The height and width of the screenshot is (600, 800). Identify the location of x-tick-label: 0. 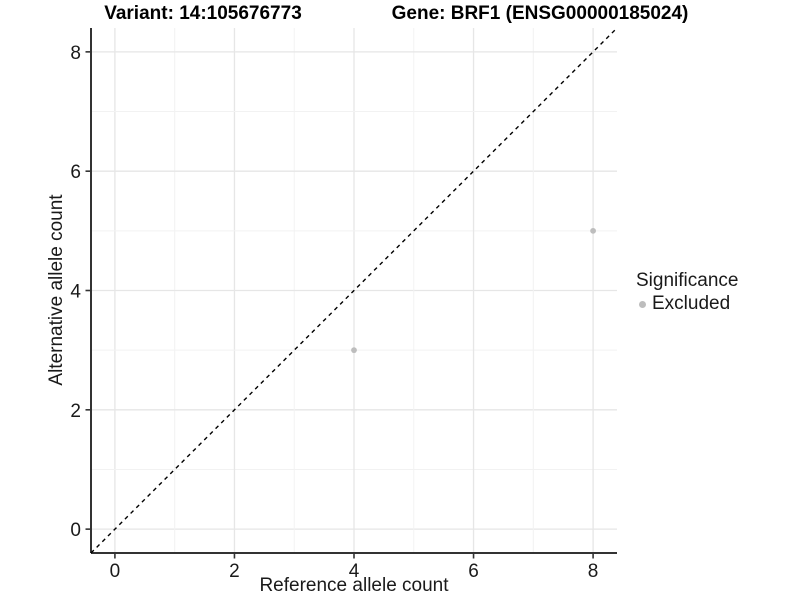
(115, 571).